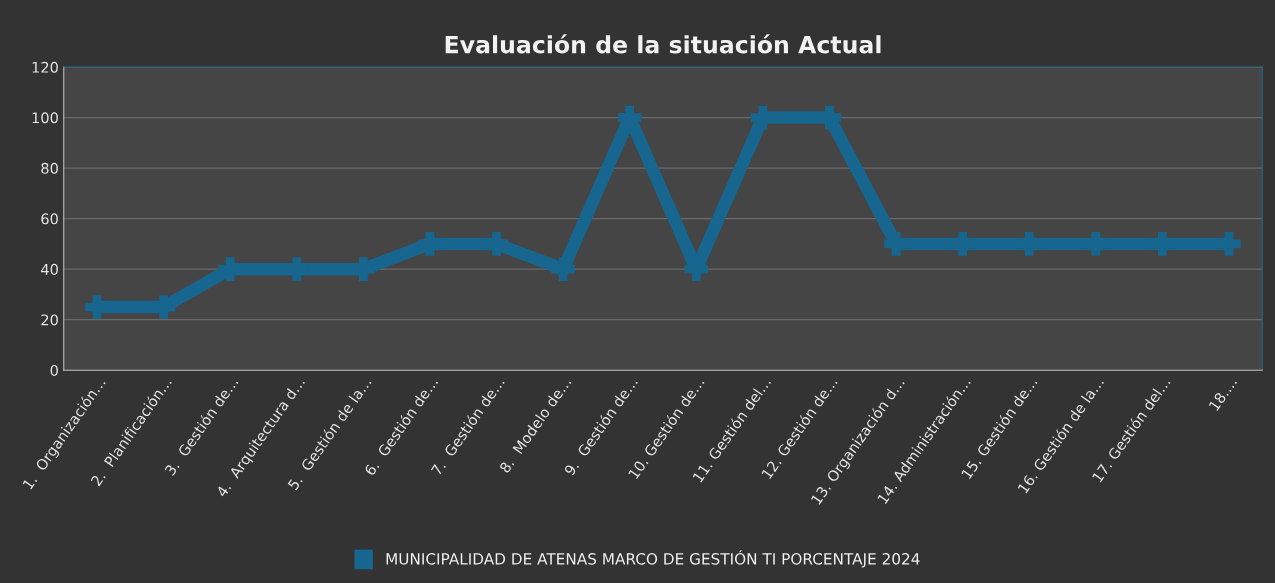  What do you see at coordinates (563, 269) in the screenshot?
I see `point` at bounding box center [563, 269].